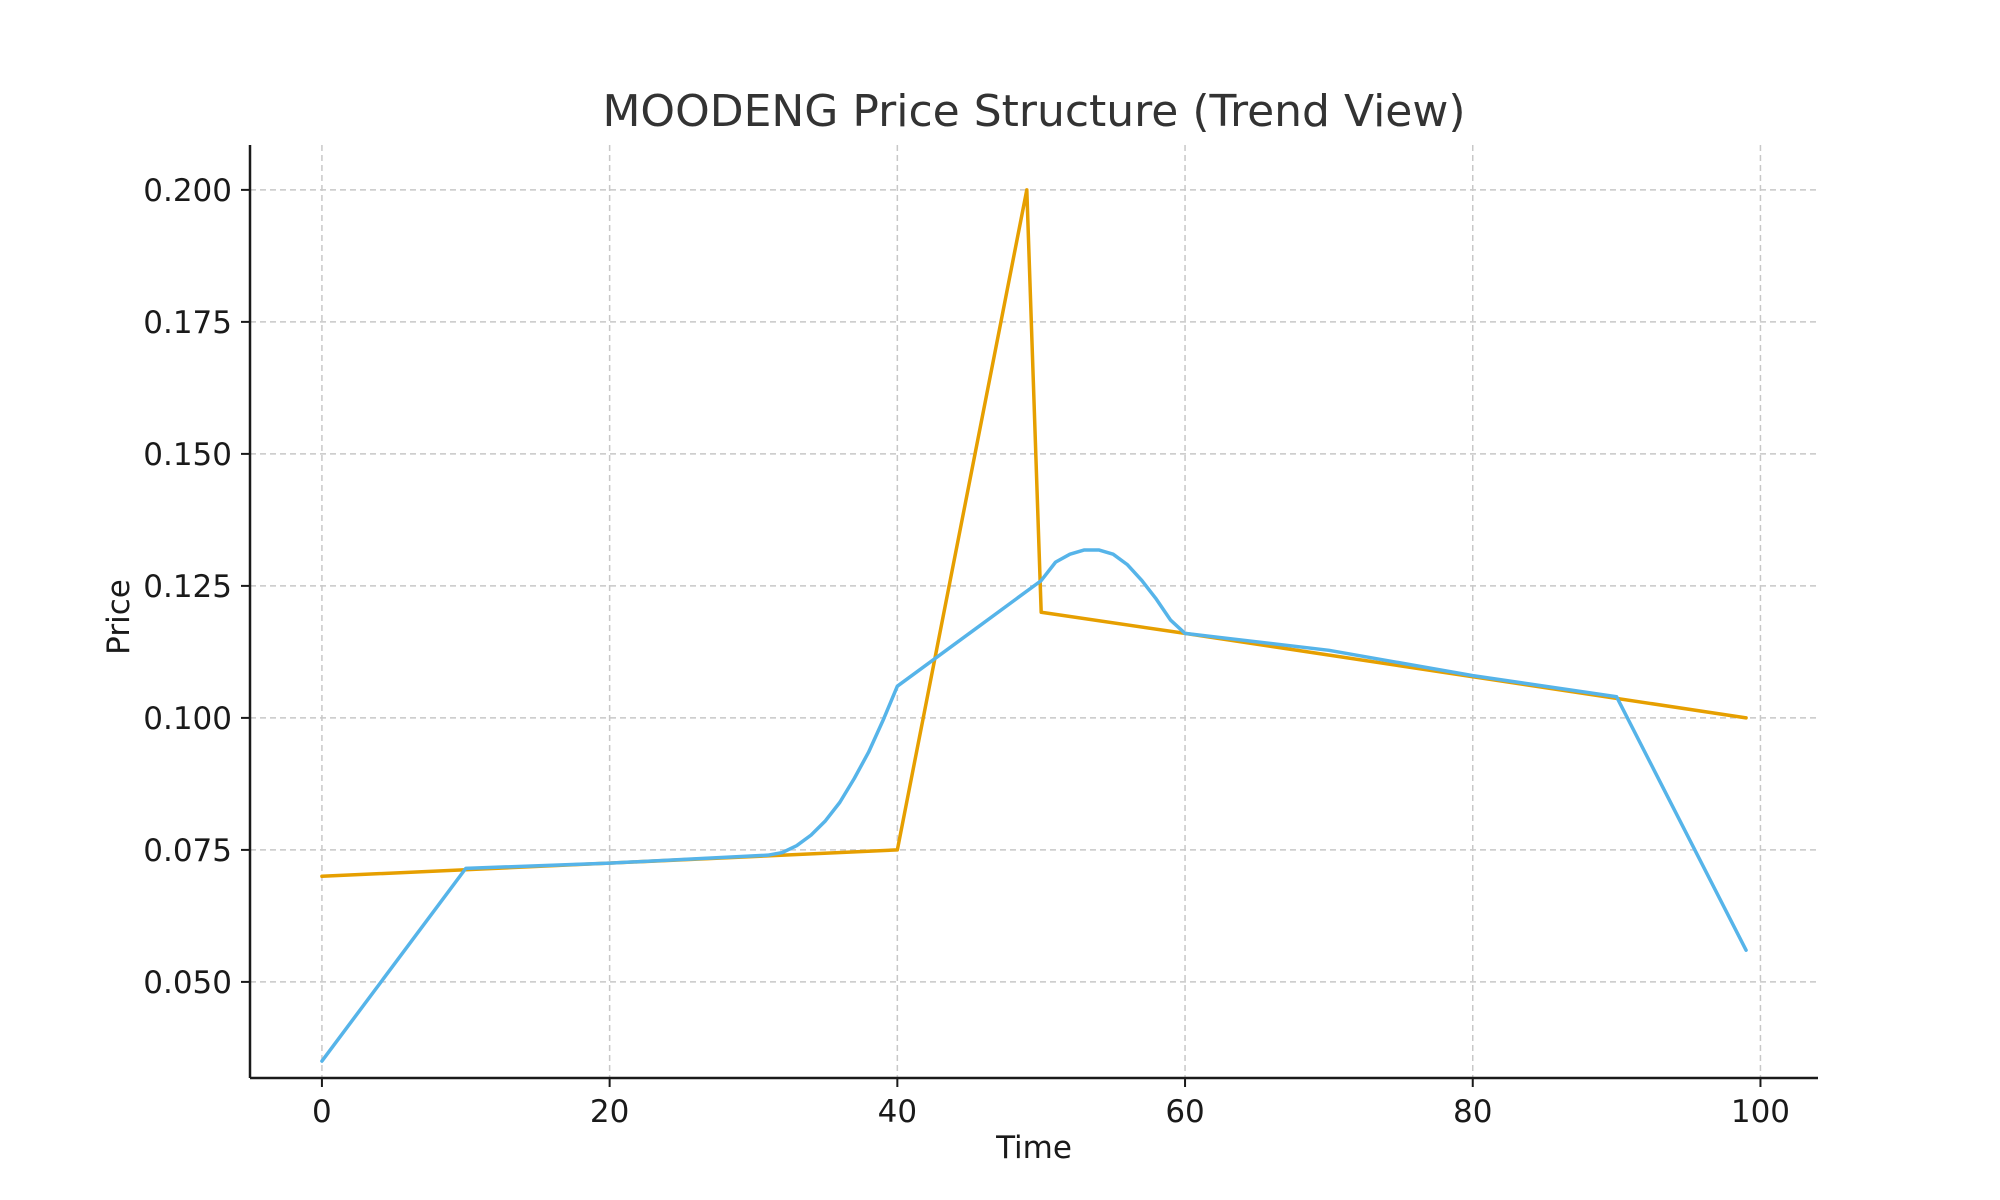 The image size is (2000, 1200). Describe the element at coordinates (187, 587) in the screenshot. I see `y-tick-label: 0.125` at that location.